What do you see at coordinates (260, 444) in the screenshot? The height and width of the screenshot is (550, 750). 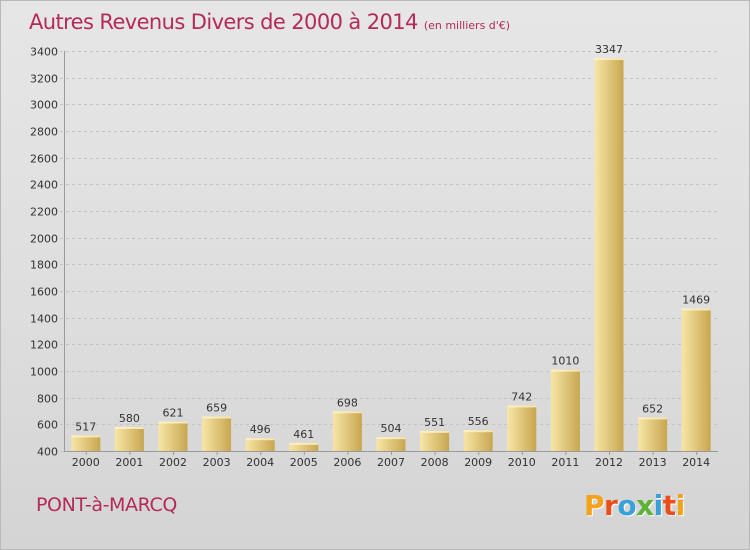 I see `bar-2004` at bounding box center [260, 444].